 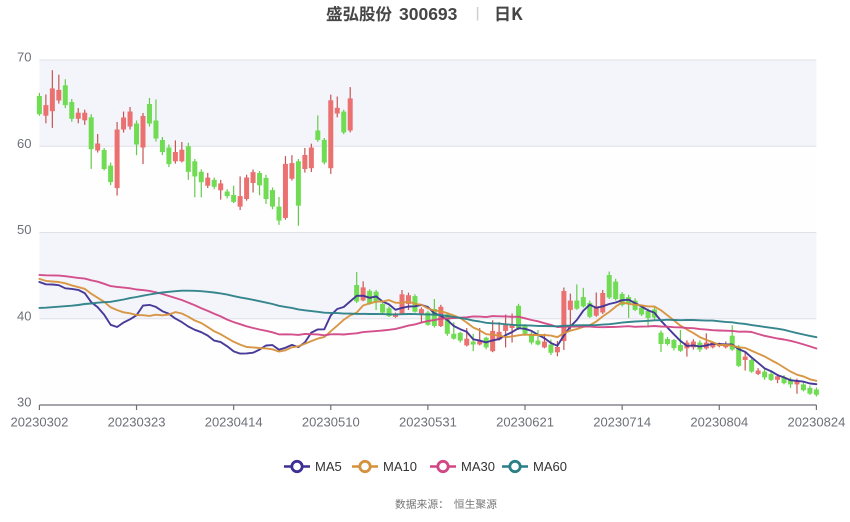 What do you see at coordinates (234, 422) in the screenshot?
I see `svg-text: 20230414` at bounding box center [234, 422].